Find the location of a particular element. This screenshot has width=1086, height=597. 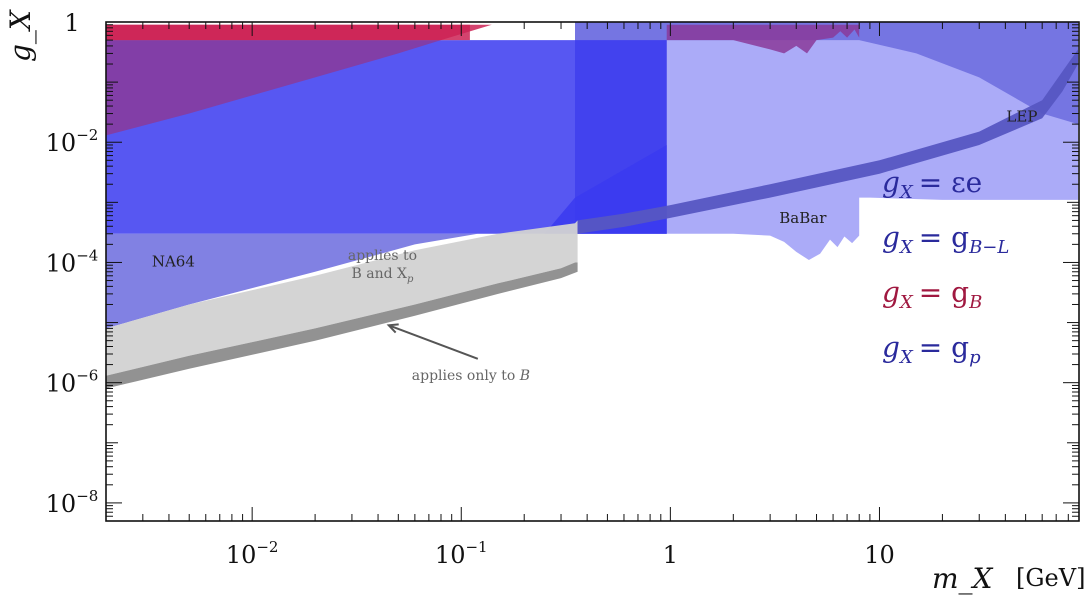

legend-entry: gX = gB−L is located at coordinates (945, 239).